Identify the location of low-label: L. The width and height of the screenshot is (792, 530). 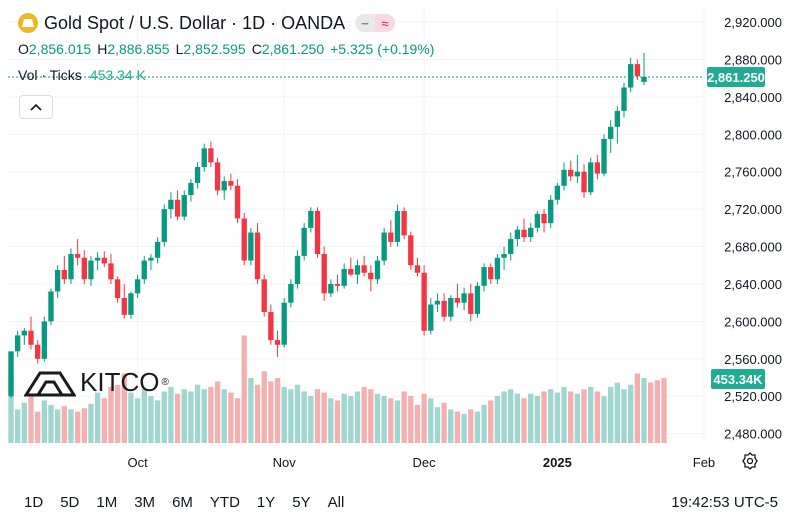
(179, 49).